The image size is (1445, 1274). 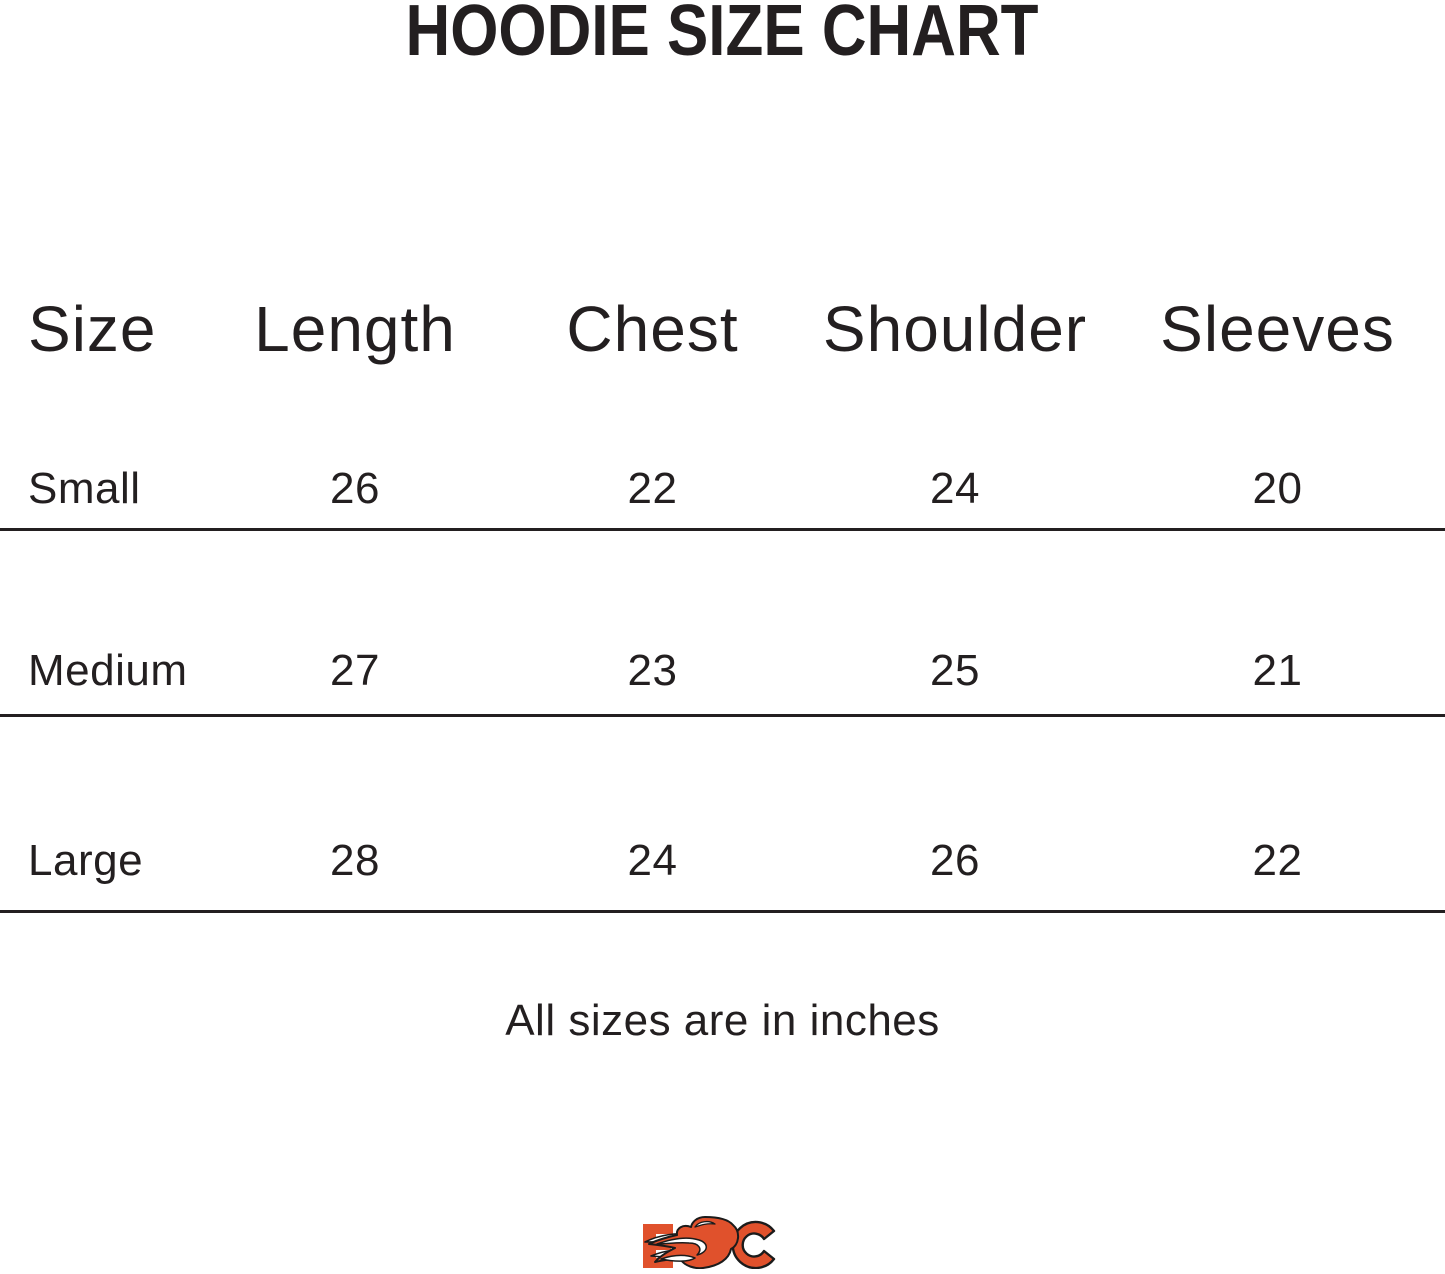 What do you see at coordinates (355, 860) in the screenshot?
I see `length-value: 28` at bounding box center [355, 860].